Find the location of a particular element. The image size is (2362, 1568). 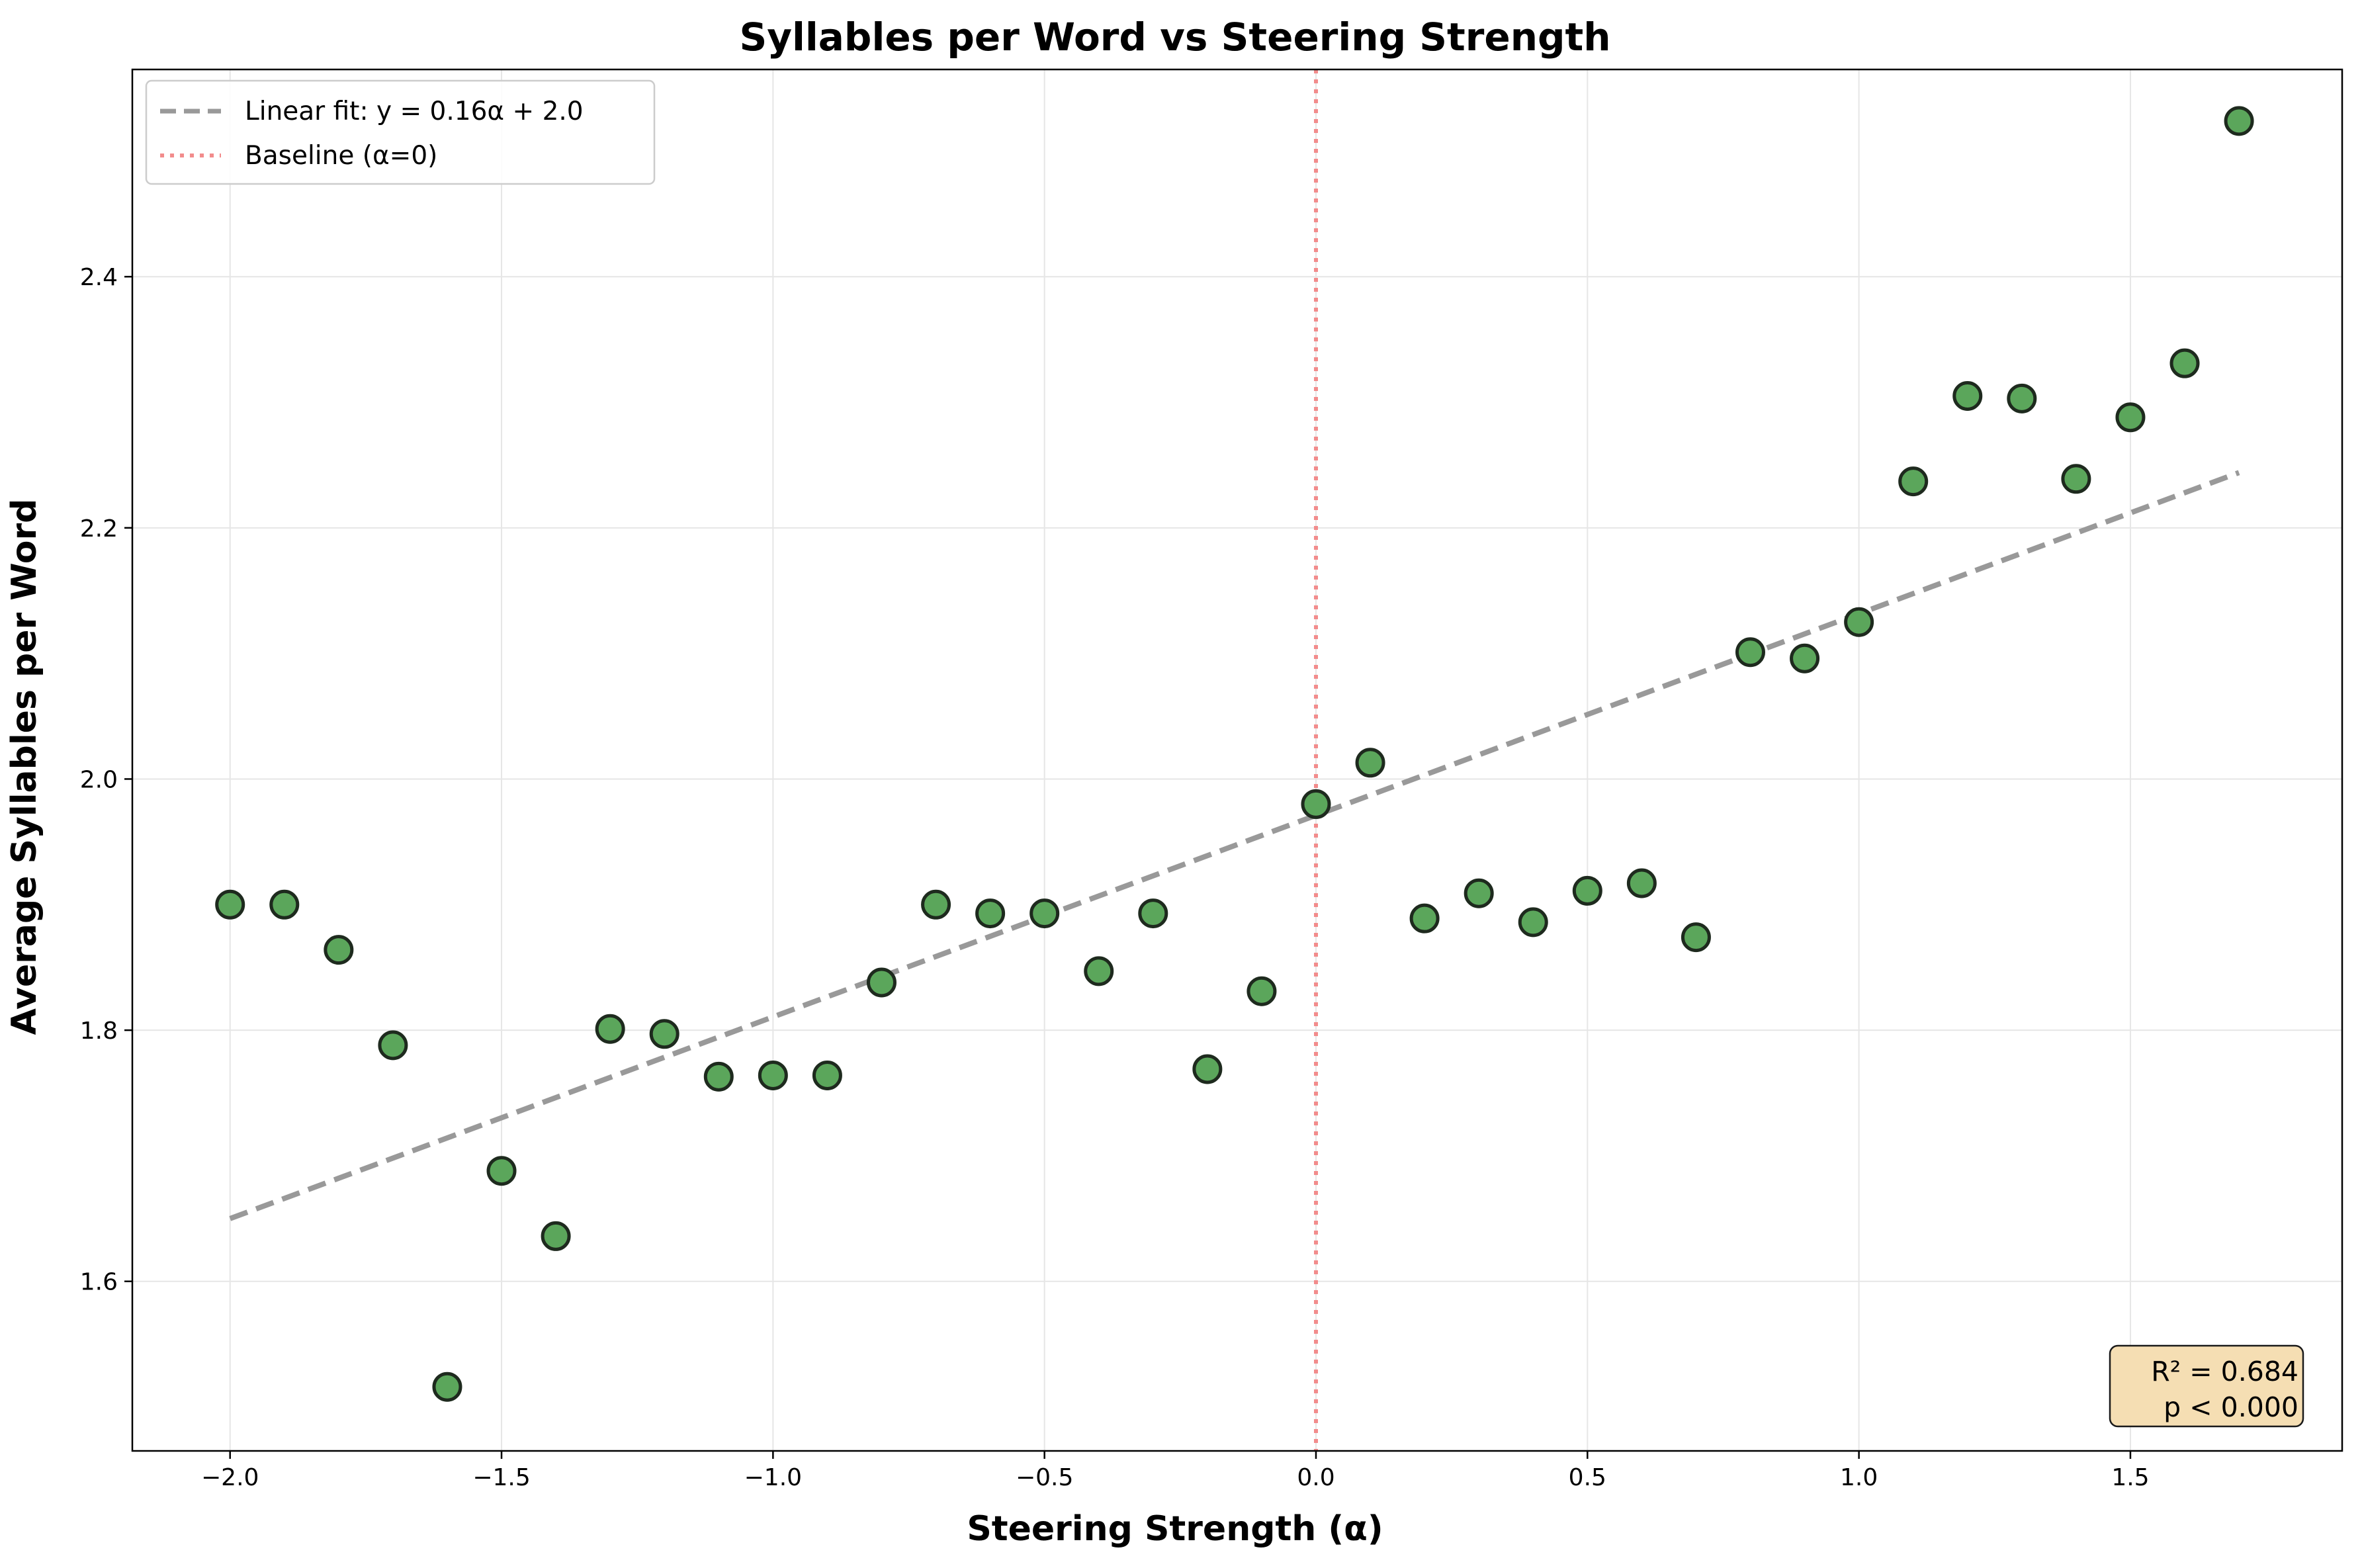

y-tick-label: 1.6 is located at coordinates (99, 1283).